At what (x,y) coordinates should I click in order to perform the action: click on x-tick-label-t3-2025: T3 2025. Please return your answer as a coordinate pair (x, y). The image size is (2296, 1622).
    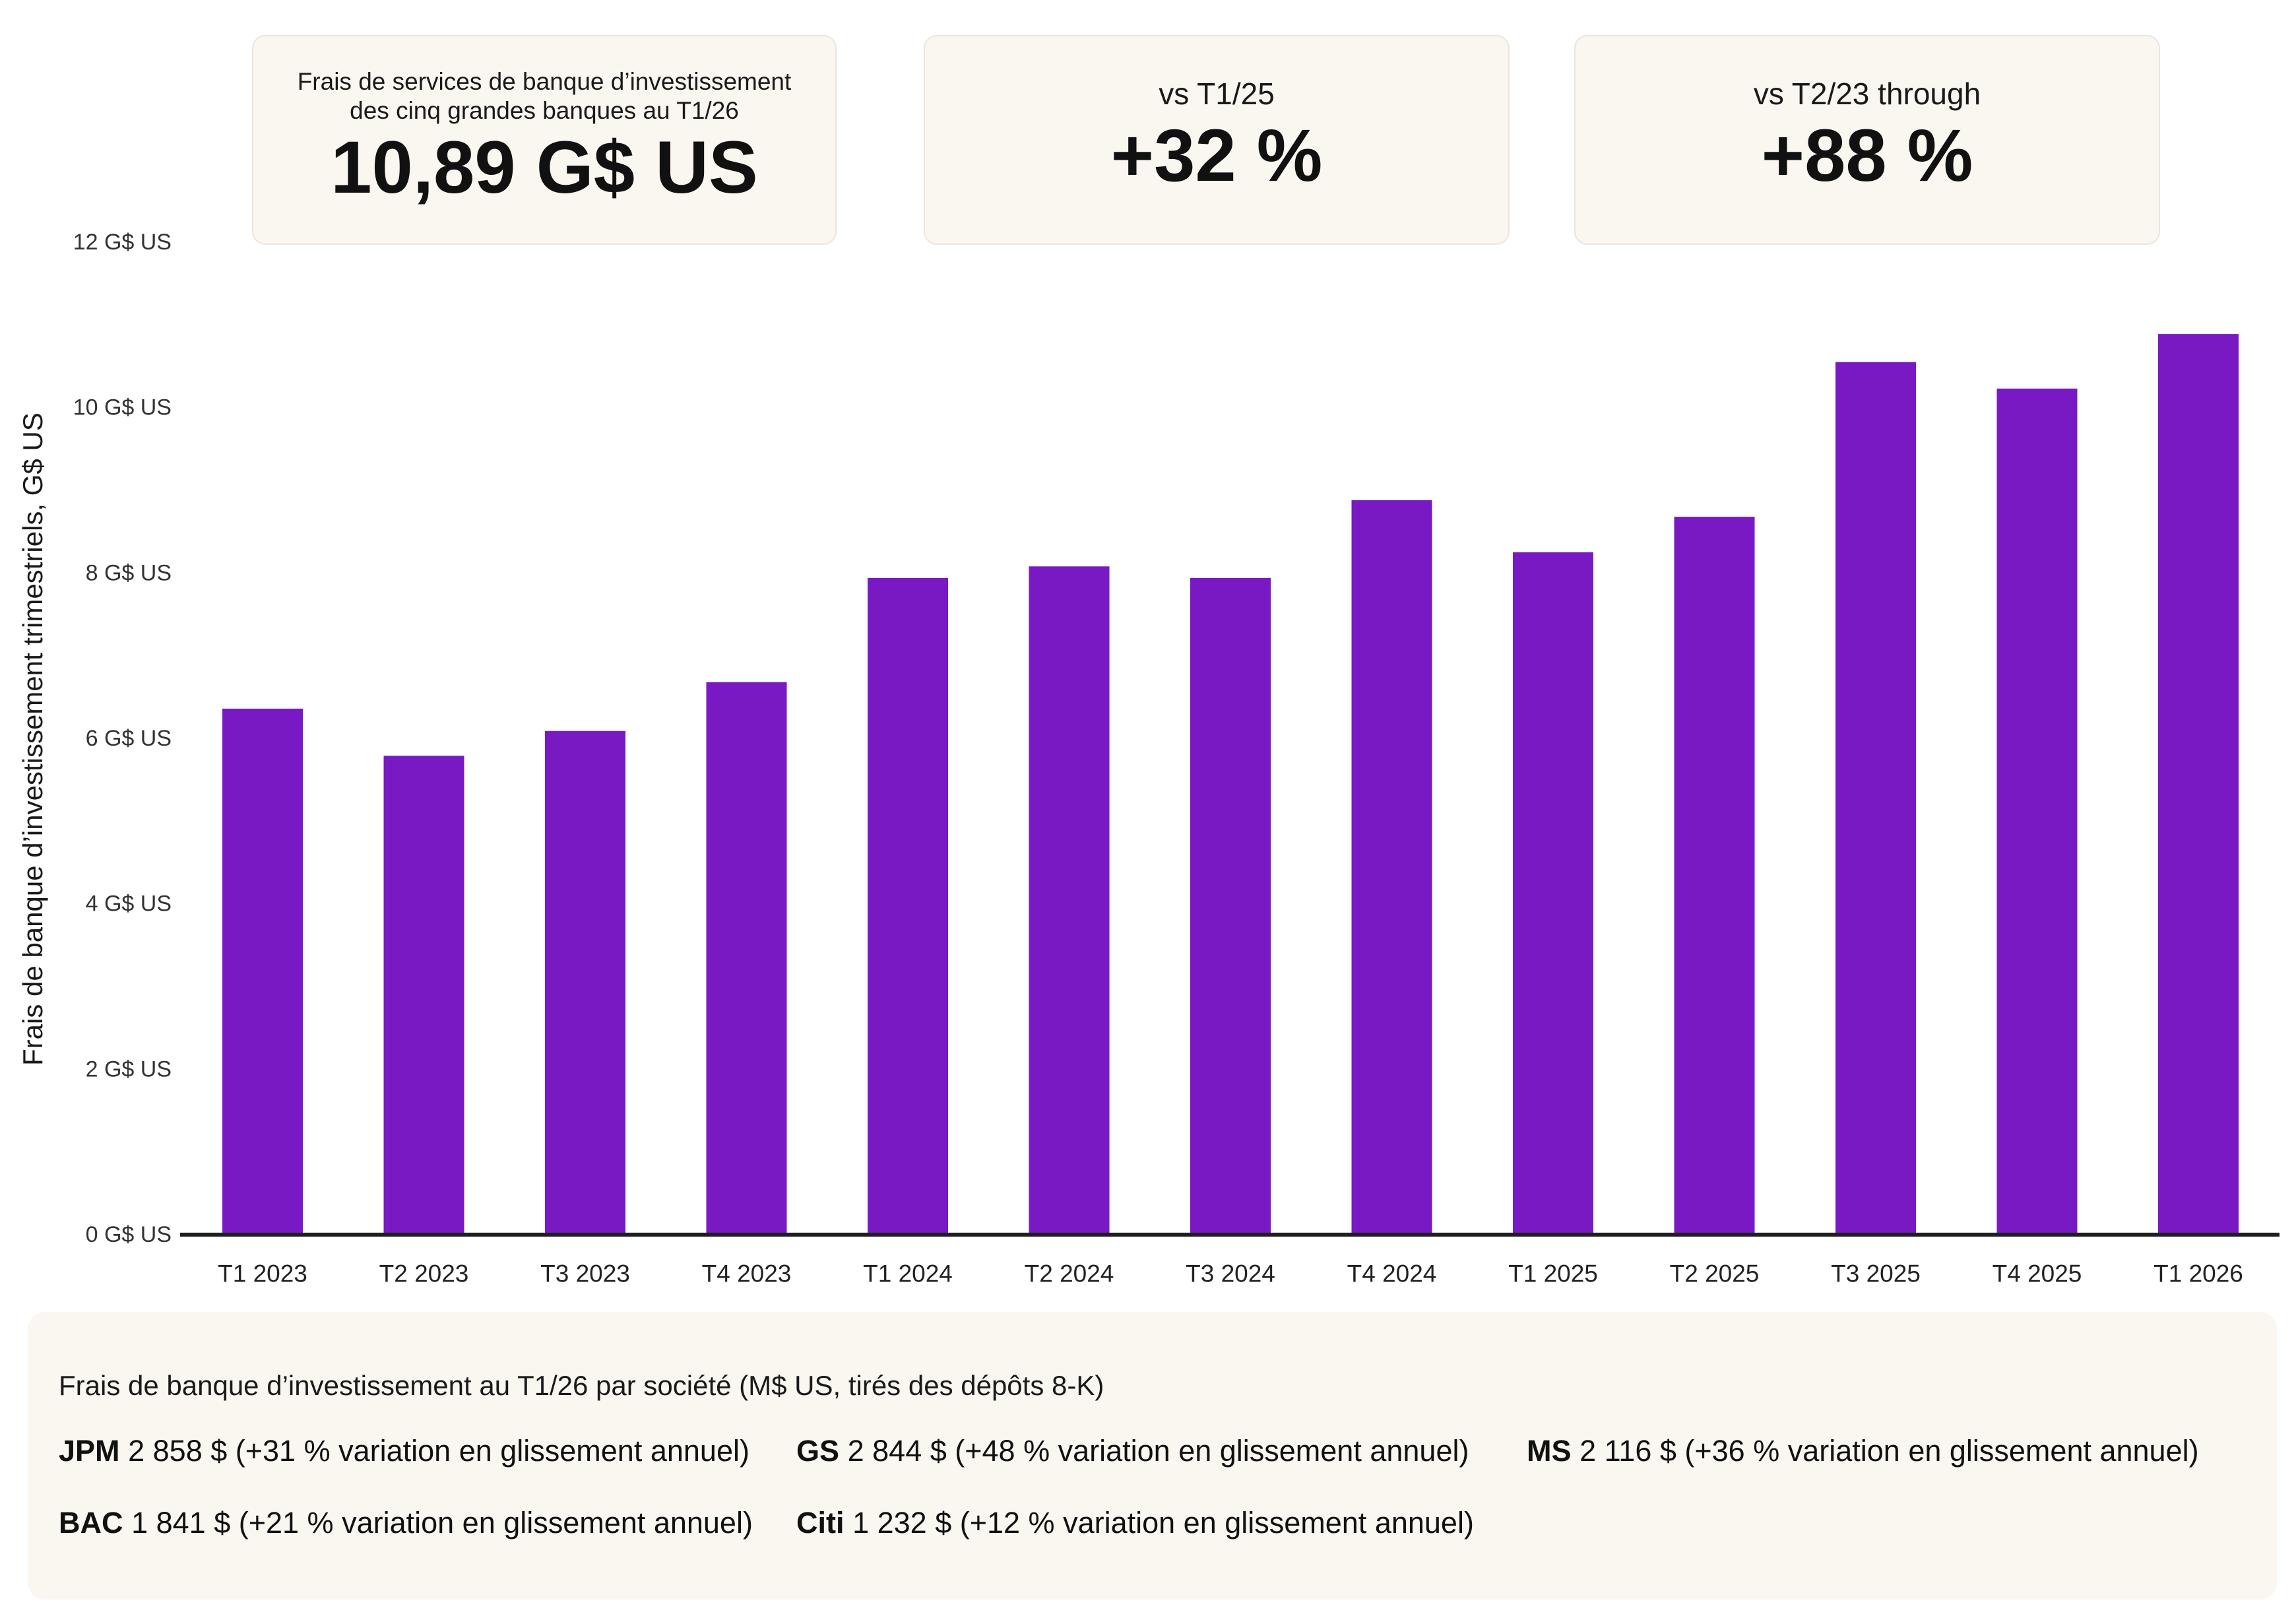
    Looking at the image, I should click on (1876, 1273).